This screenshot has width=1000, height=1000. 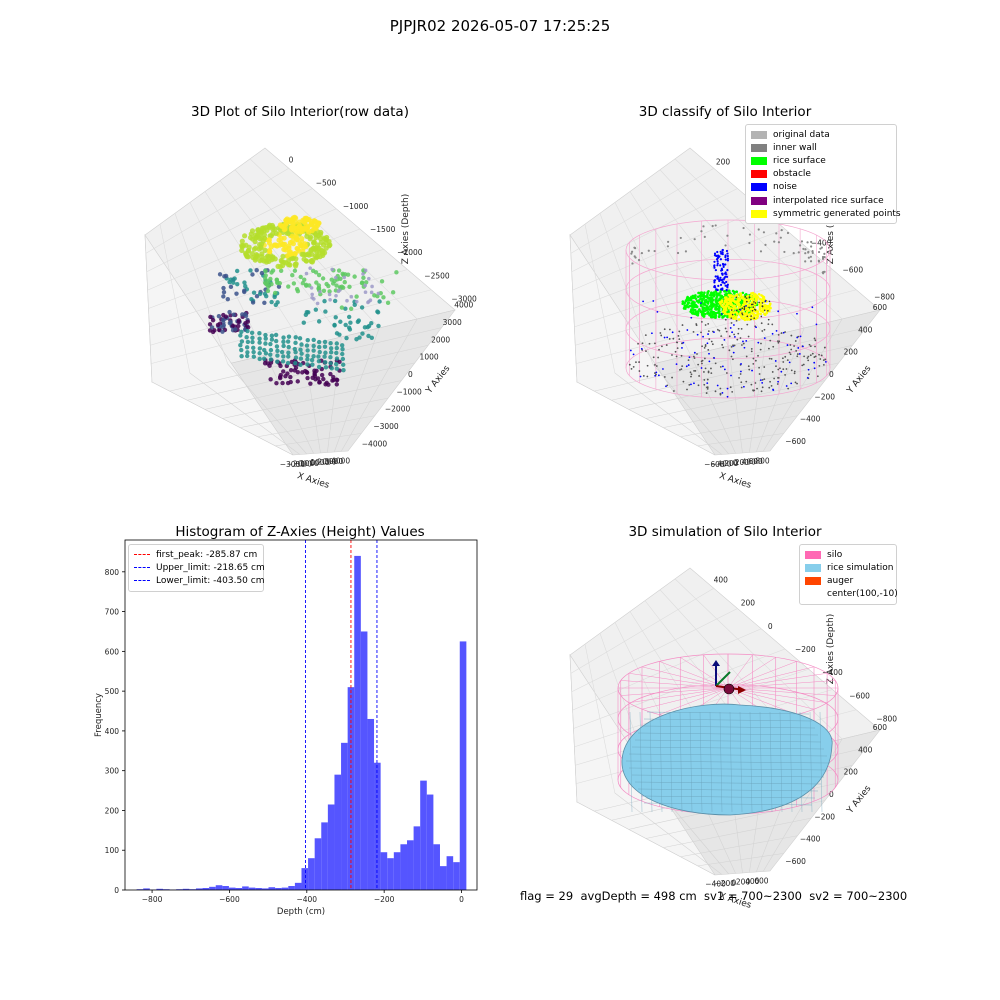 I want to click on x-tick-label: −600, so click(x=229, y=899).